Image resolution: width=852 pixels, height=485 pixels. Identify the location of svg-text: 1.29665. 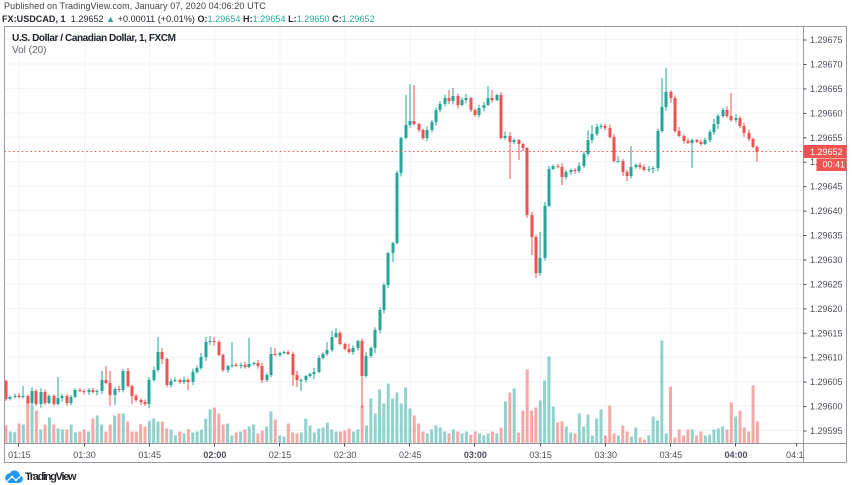
(826, 89).